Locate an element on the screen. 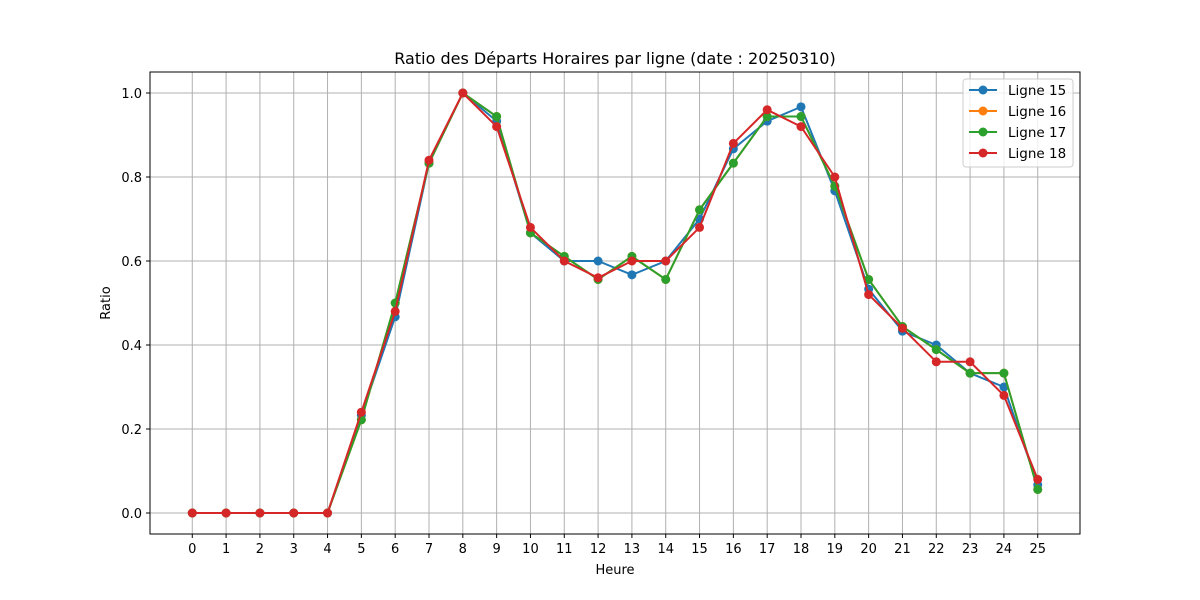 This screenshot has height=600, width=1200. x-tick-label: 1 is located at coordinates (226, 549).